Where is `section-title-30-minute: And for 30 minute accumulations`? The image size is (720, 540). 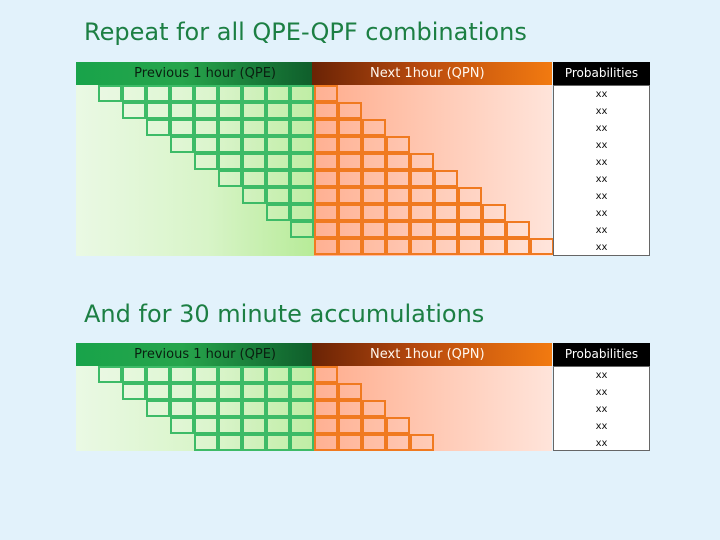 section-title-30-minute: And for 30 minute accumulations is located at coordinates (284, 314).